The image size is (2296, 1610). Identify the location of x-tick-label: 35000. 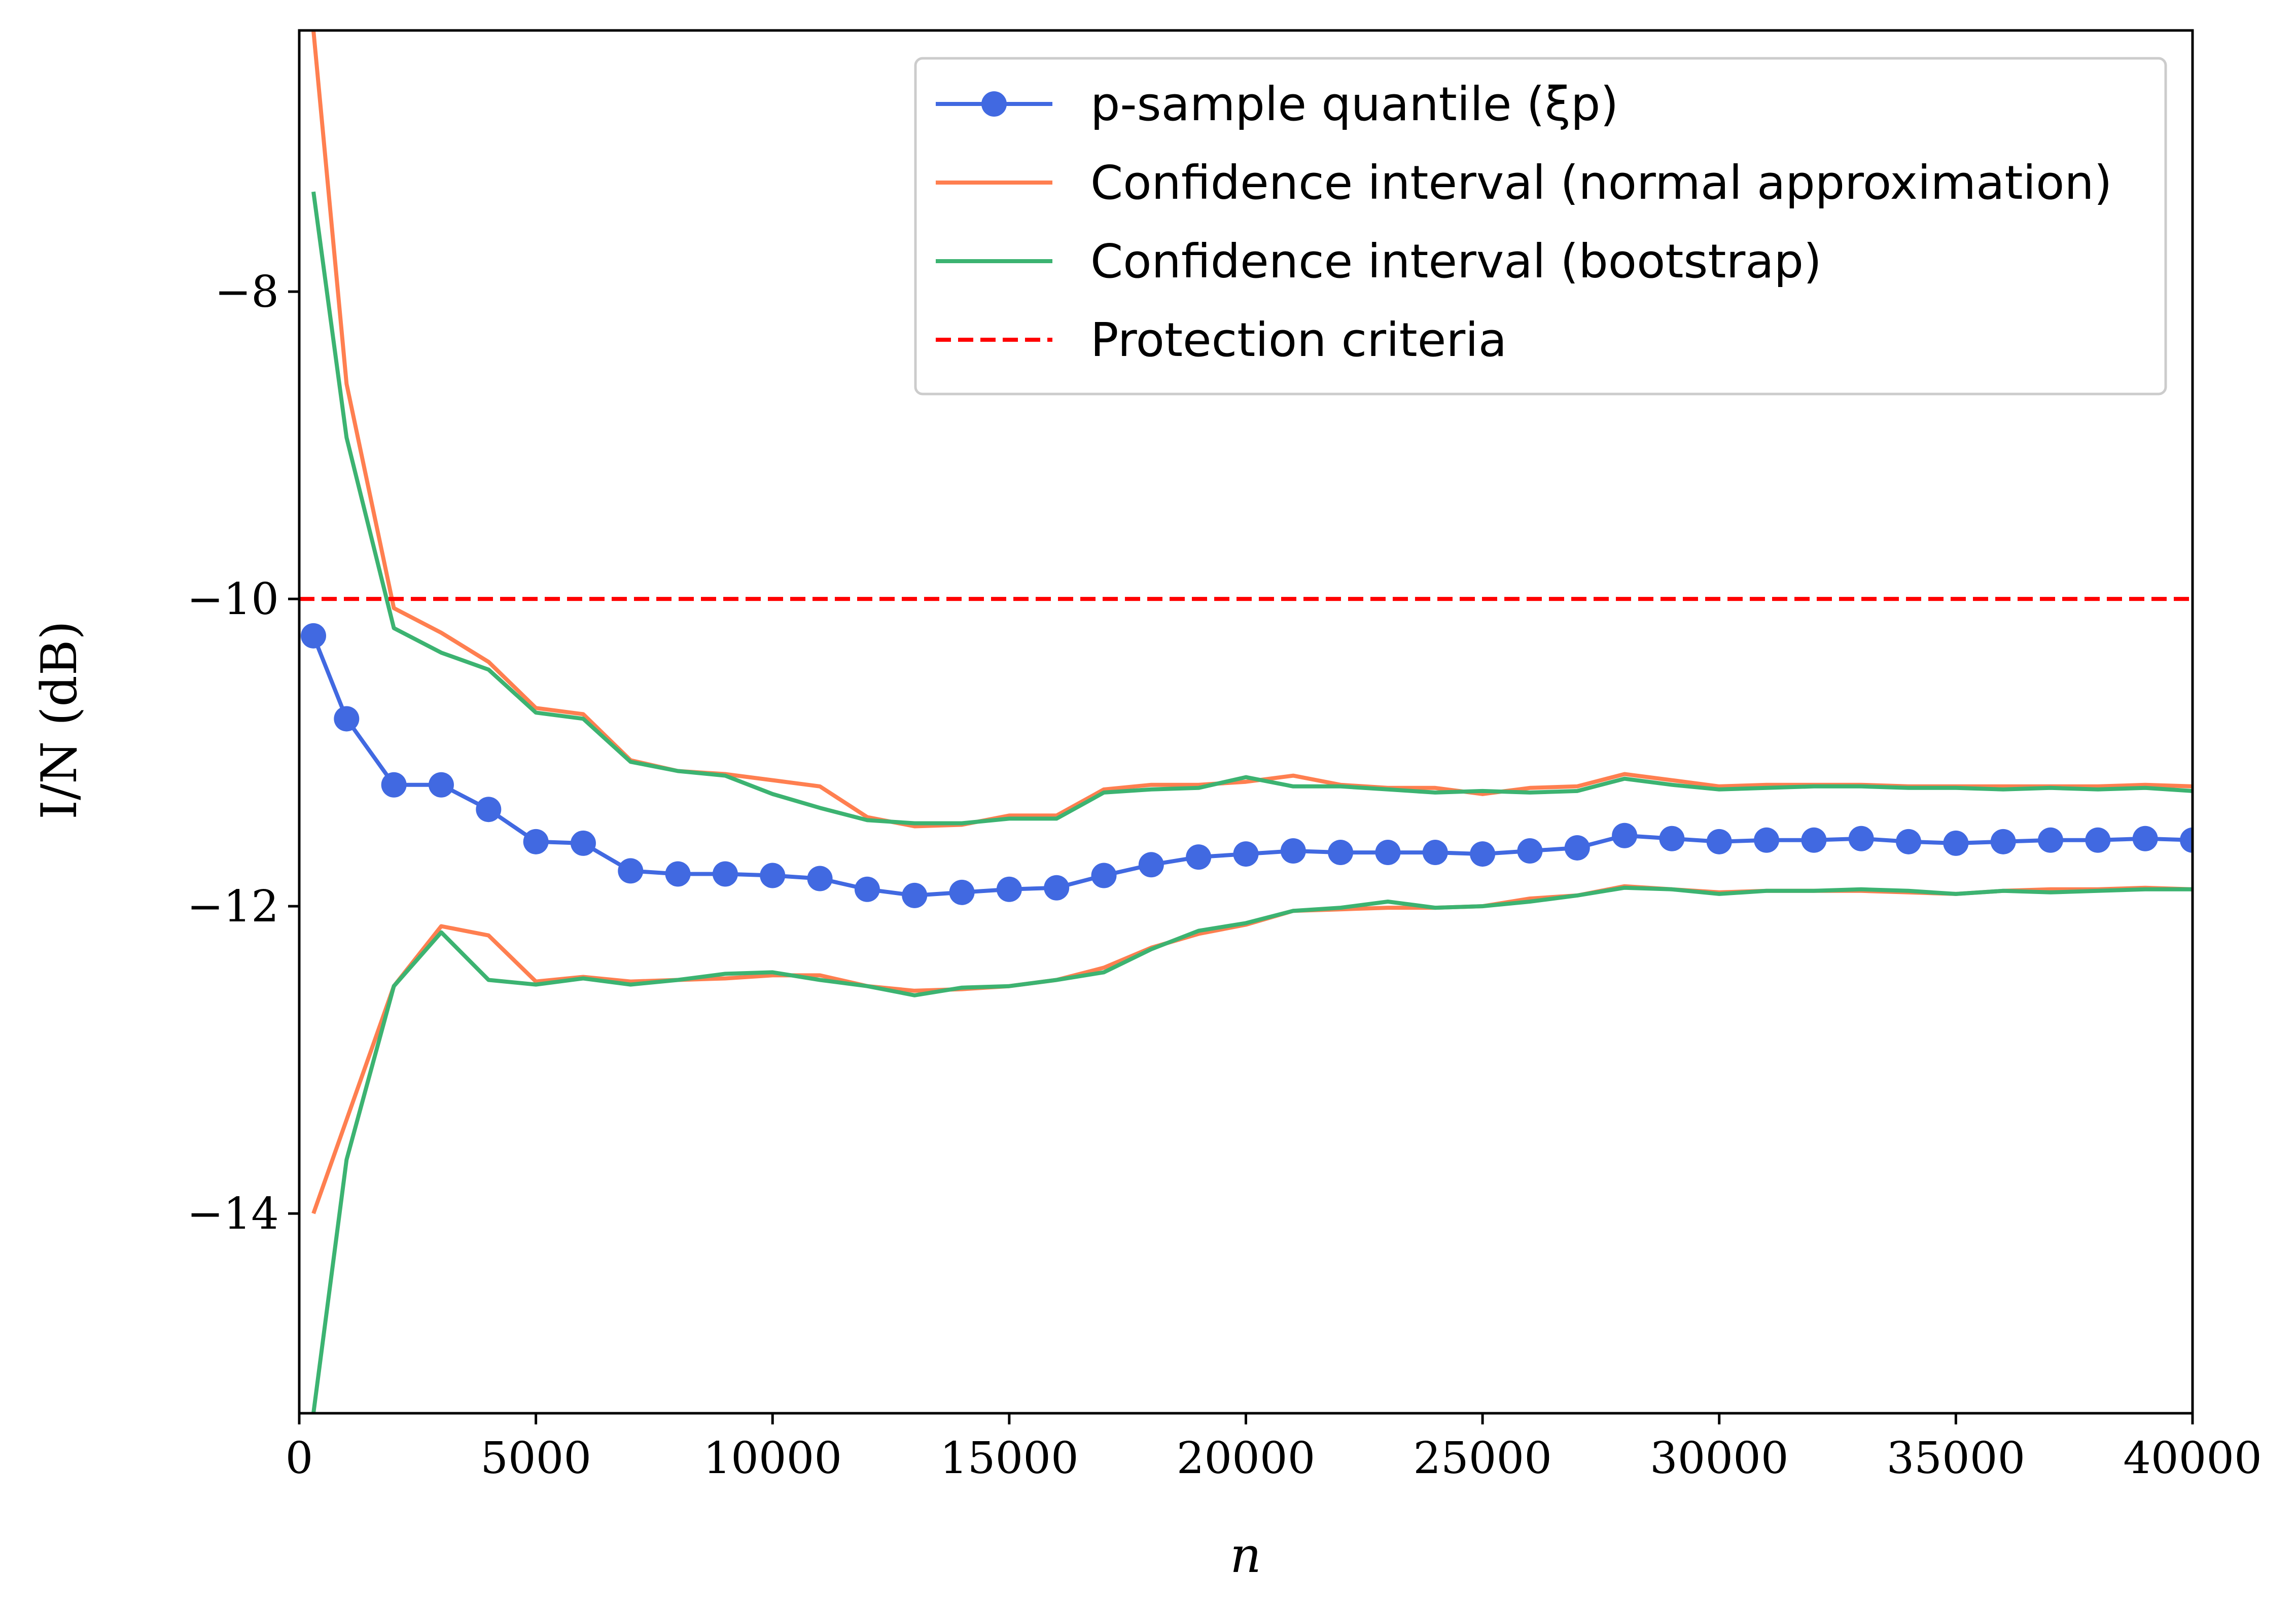
(1956, 1458).